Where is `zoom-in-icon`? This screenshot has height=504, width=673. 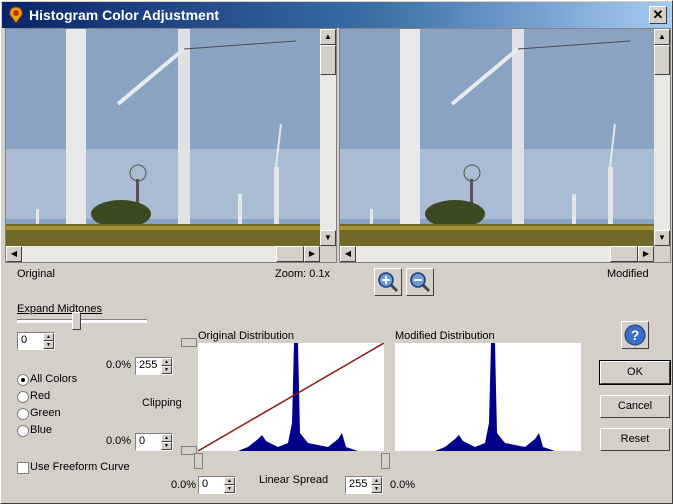
zoom-in-icon is located at coordinates (388, 282).